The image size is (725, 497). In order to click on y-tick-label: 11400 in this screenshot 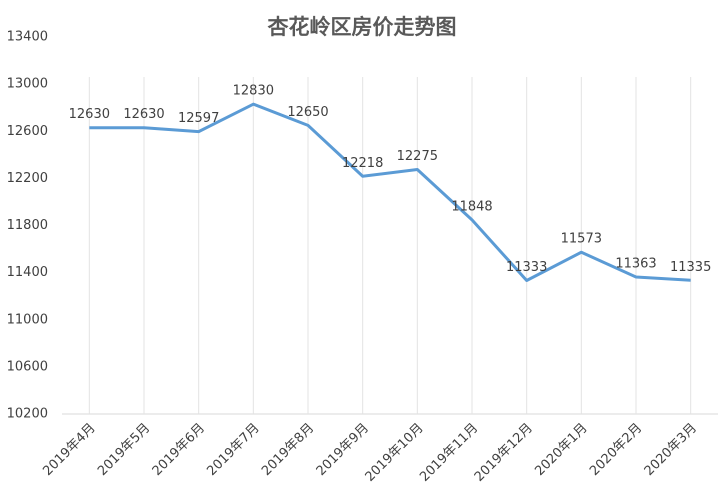, I will do `click(27, 272)`.